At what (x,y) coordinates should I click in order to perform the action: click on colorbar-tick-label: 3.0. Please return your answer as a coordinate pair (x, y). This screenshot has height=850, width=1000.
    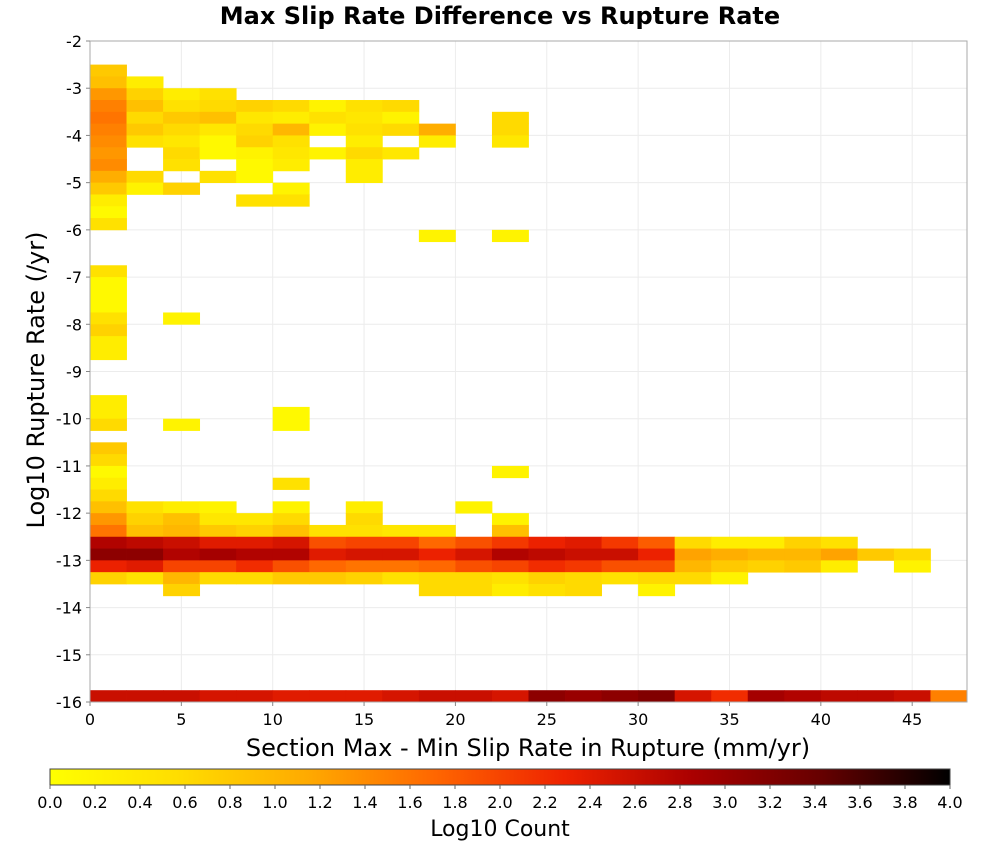
    Looking at the image, I should click on (724, 802).